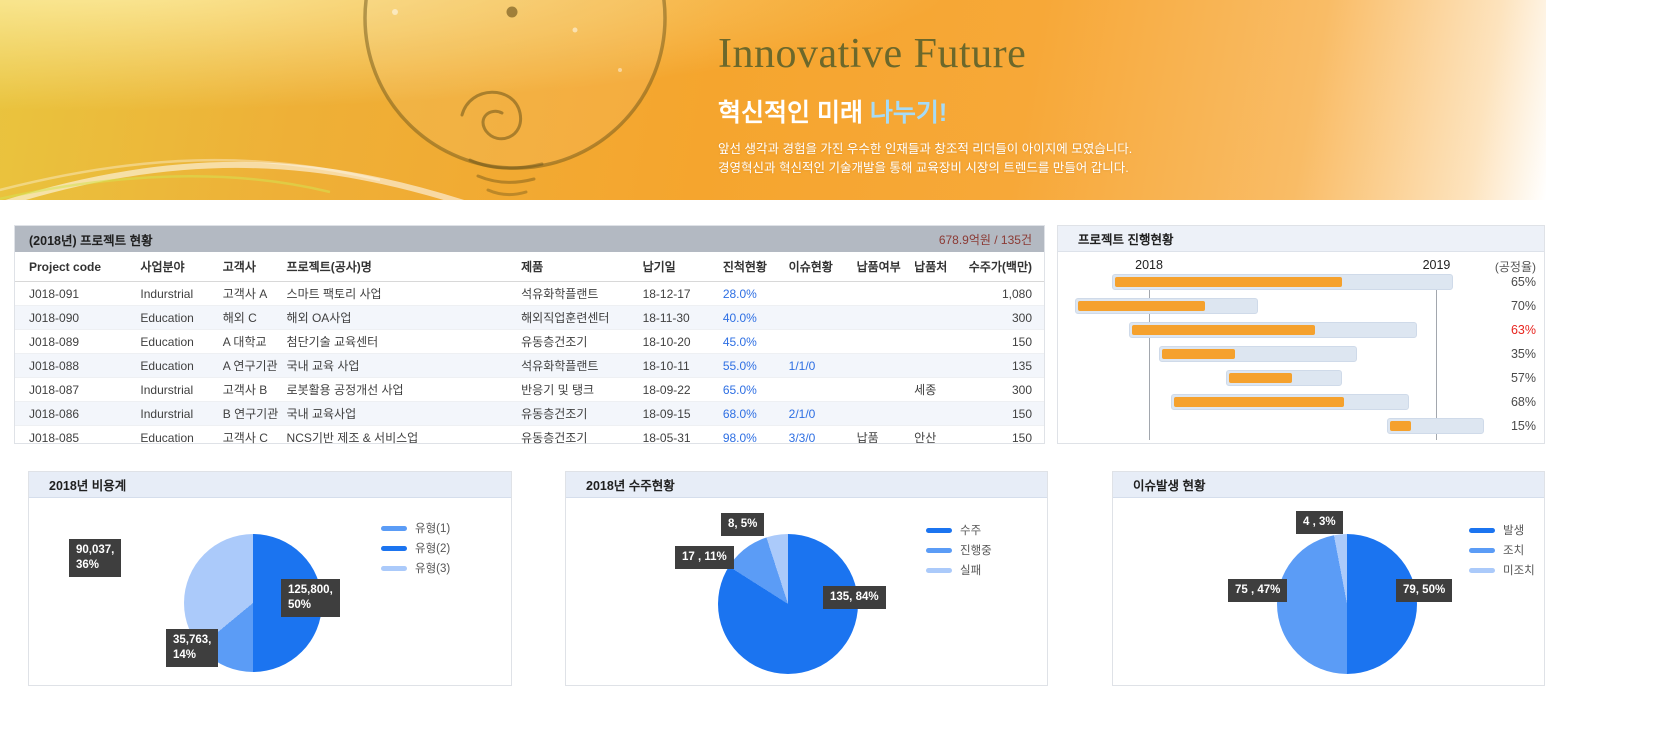 Image resolution: width=1660 pixels, height=736 pixels. I want to click on legend-item: 실패, so click(959, 570).